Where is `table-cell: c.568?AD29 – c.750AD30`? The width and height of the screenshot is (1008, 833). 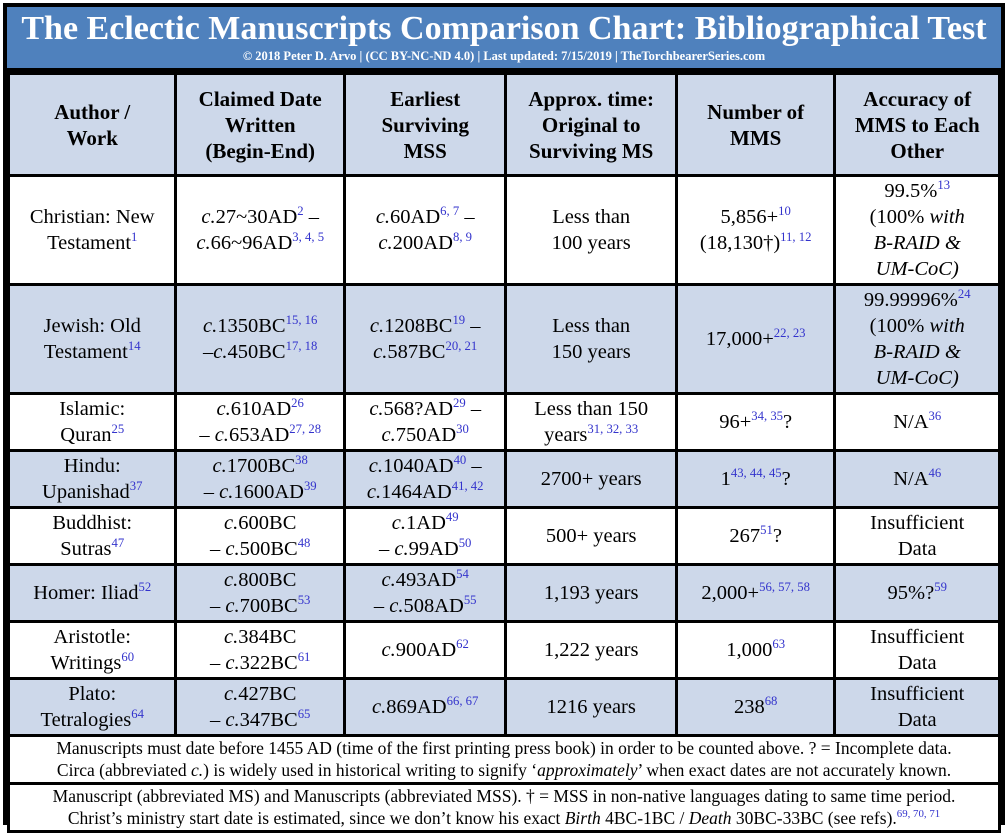 table-cell: c.568?AD29 – c.750AD30 is located at coordinates (425, 422).